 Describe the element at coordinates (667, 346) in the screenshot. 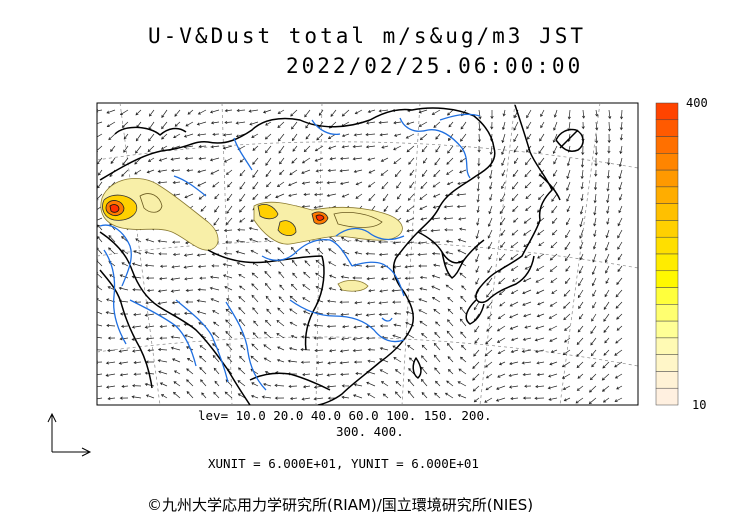

I see `colorbar-swatch` at that location.